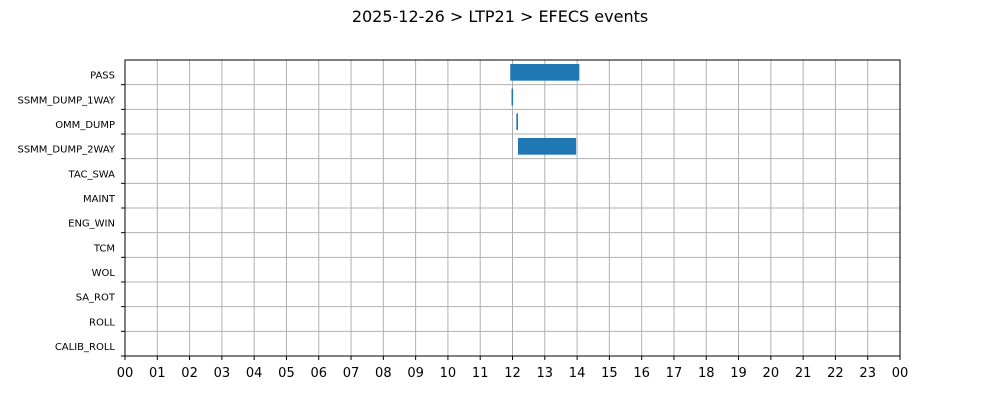 The image size is (1000, 400). Describe the element at coordinates (867, 373) in the screenshot. I see `x-tick-label: 23` at that location.